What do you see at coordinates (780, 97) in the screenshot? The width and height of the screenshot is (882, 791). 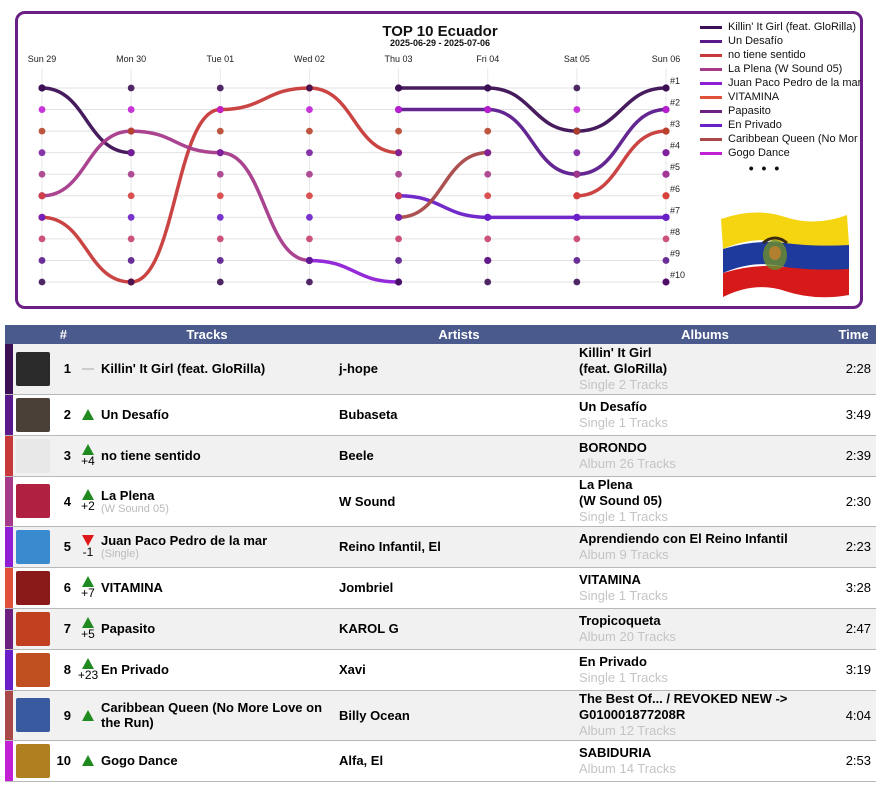 I see `legend-item: VITAMINA` at bounding box center [780, 97].